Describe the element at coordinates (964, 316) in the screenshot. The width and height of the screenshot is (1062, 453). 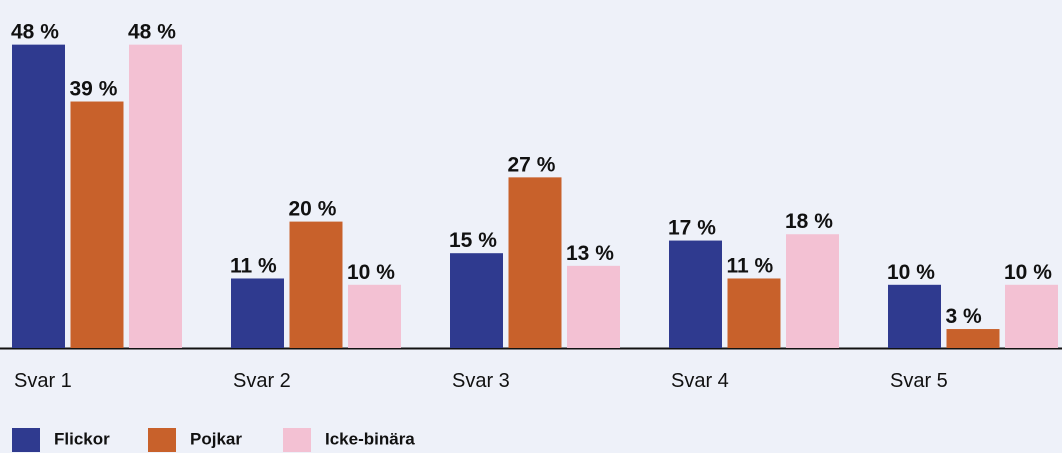
I see `value-label: 3 %` at that location.